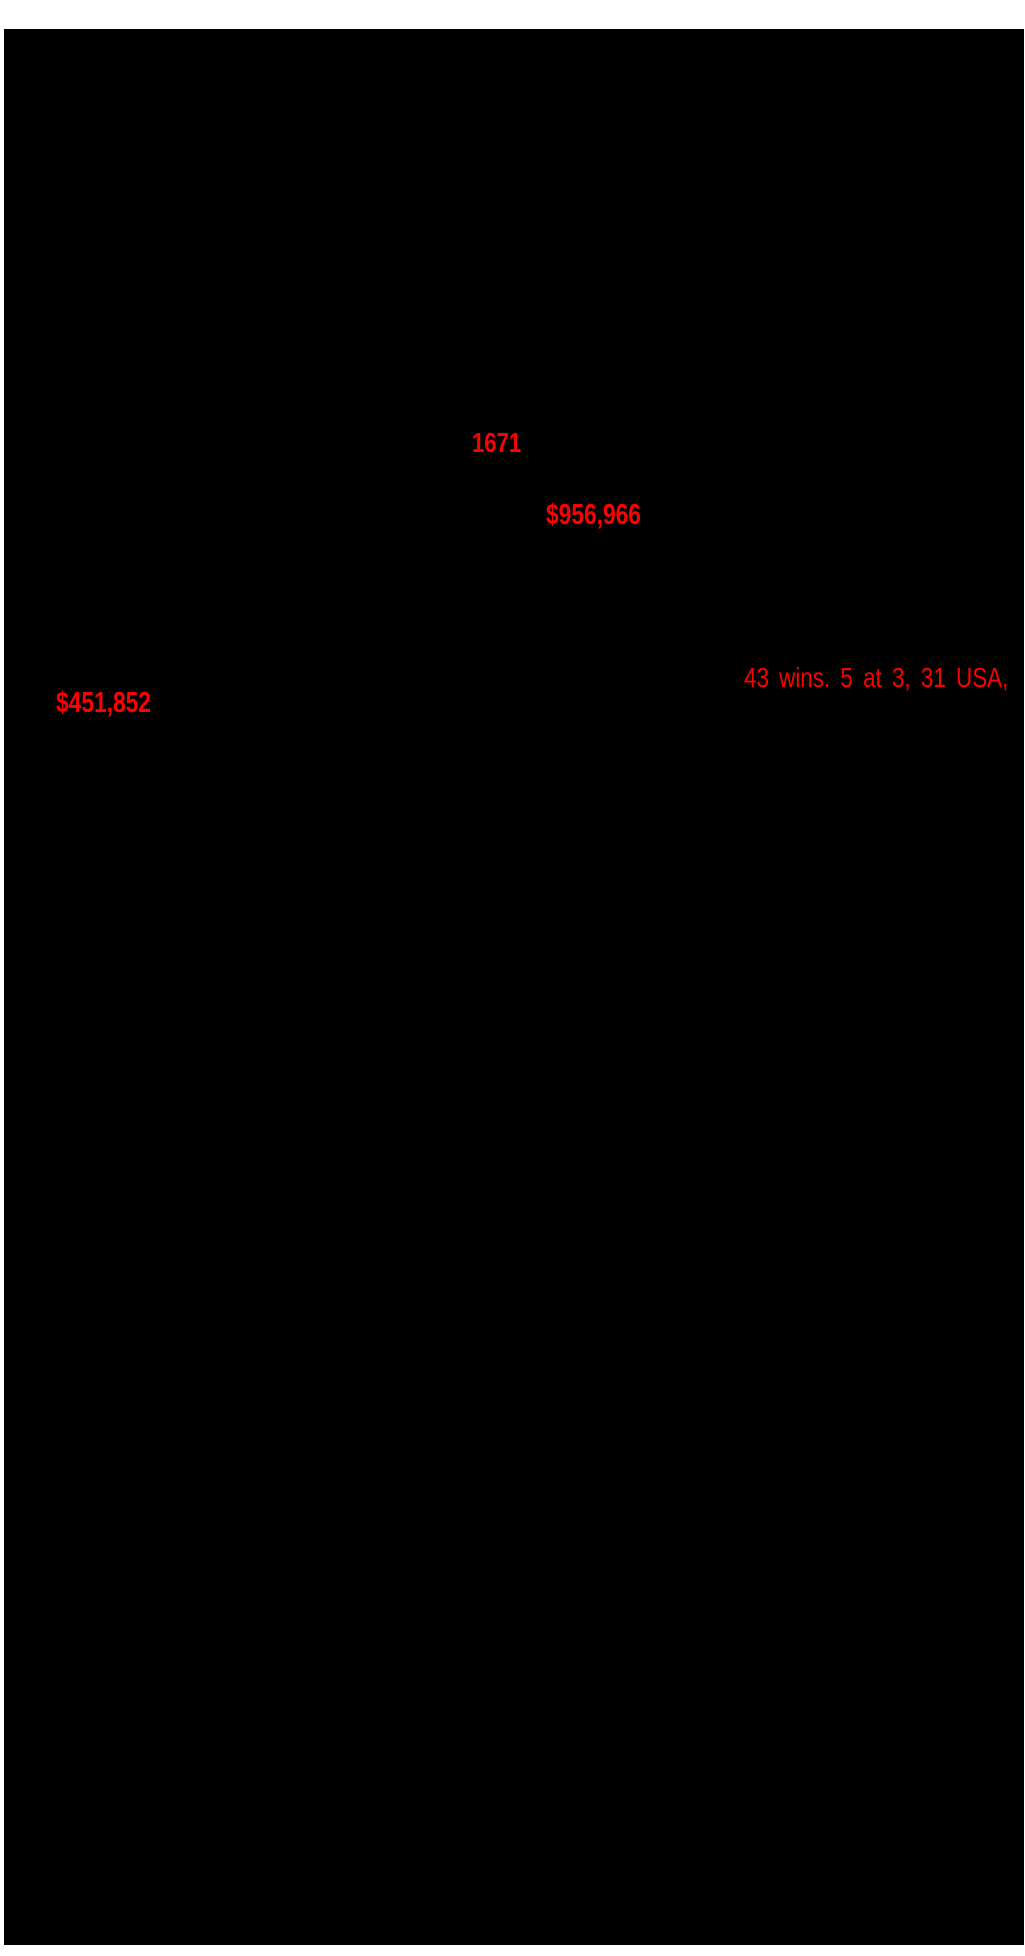  I want to click on ocr-line-race-record: 43 wins. 5 at 3, 31 USA,, so click(876, 677).